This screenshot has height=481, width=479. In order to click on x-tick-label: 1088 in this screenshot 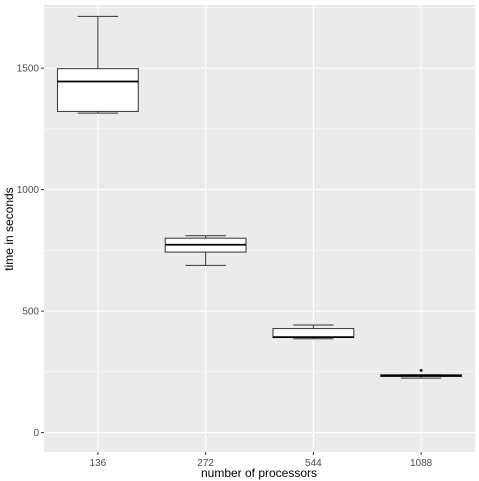, I will do `click(421, 463)`.